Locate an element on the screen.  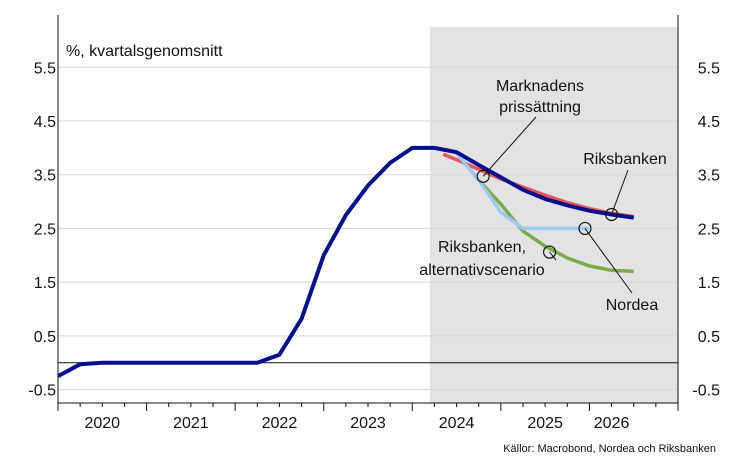
y-tick-label-left: 2.5 is located at coordinates (45, 229).